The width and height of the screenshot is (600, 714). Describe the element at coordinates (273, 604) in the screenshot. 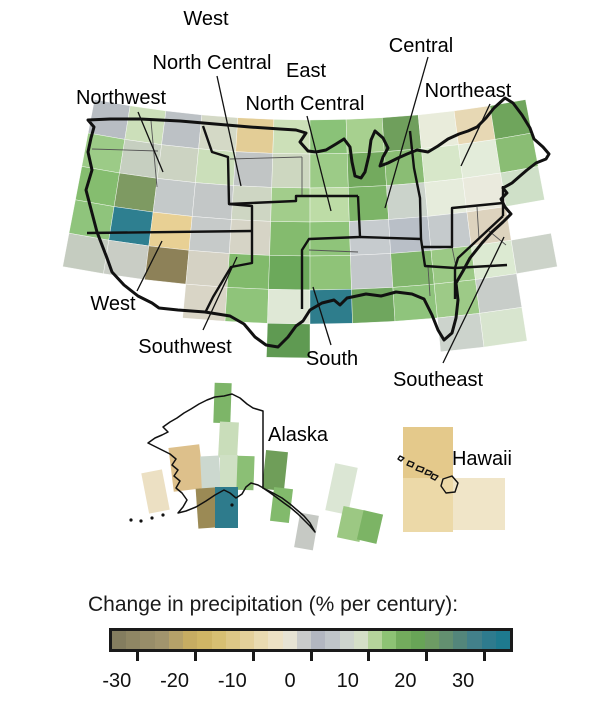

I see `colorbar-title: Change in precipitation (% per century):` at that location.